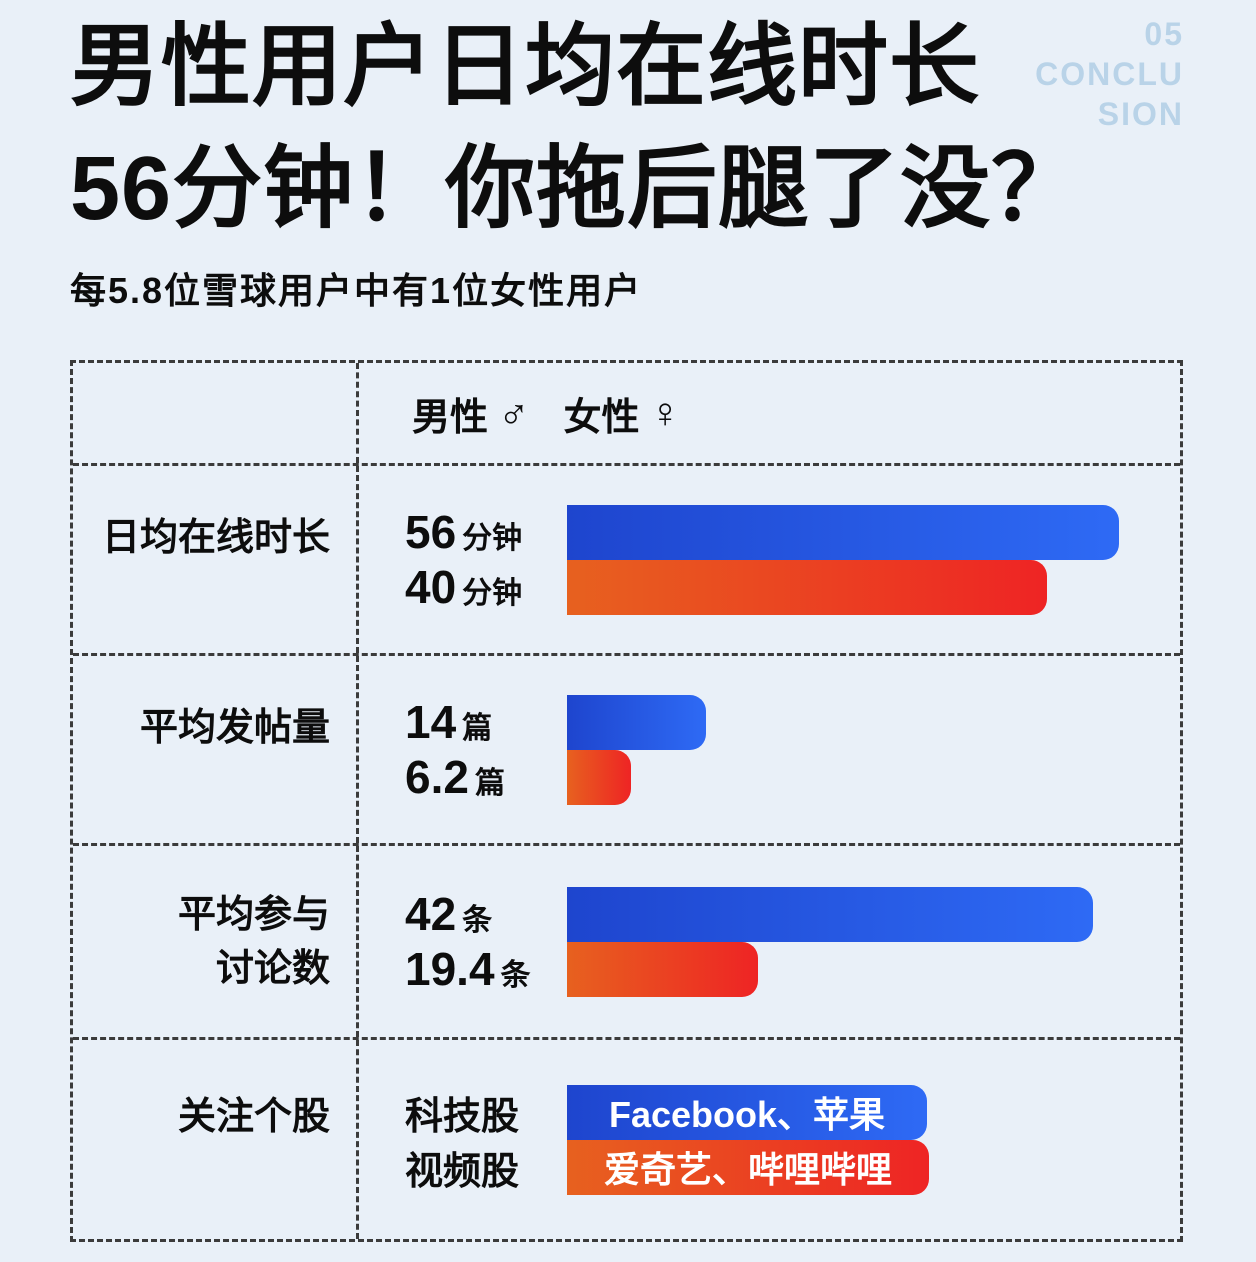  I want to click on legend-row: 男性 ♂ 女性 ♀, so click(626, 413).